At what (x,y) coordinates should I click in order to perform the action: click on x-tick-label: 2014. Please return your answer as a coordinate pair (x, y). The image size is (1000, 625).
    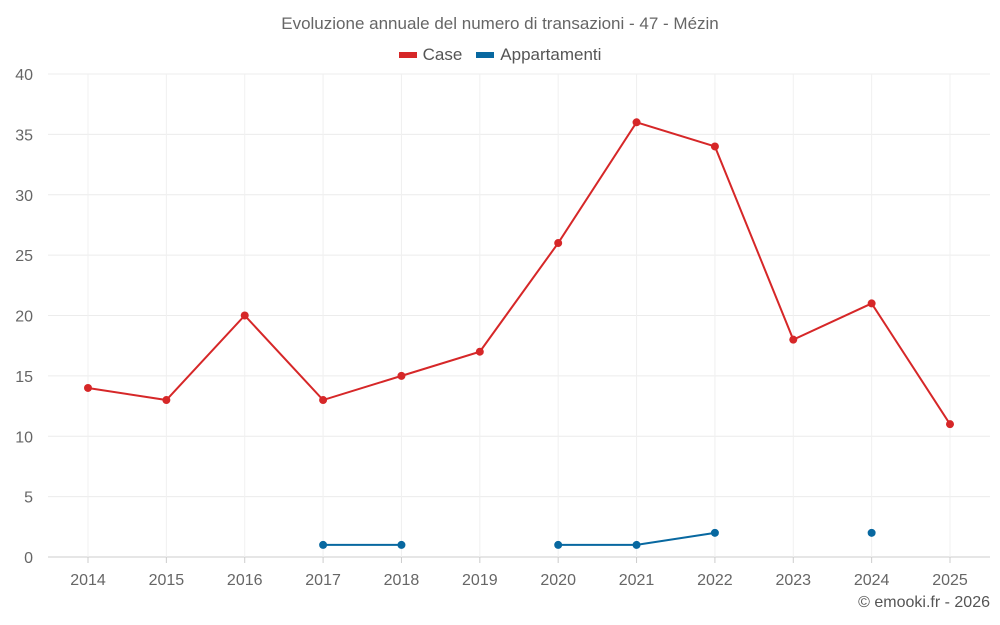
    Looking at the image, I should click on (88, 580).